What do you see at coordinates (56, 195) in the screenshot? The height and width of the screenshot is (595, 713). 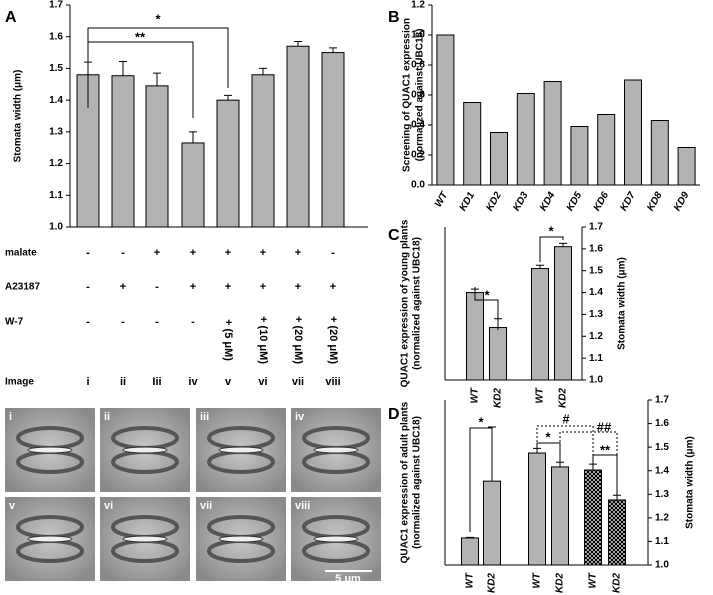 I see `y-tick-label: 1.1` at bounding box center [56, 195].